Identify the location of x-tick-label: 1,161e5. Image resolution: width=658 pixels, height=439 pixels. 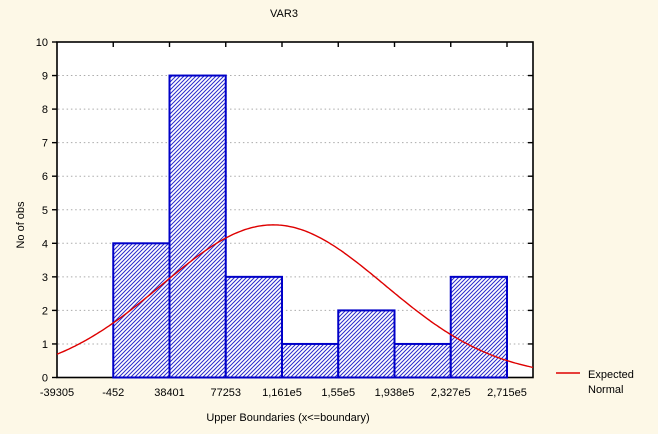
(282, 393).